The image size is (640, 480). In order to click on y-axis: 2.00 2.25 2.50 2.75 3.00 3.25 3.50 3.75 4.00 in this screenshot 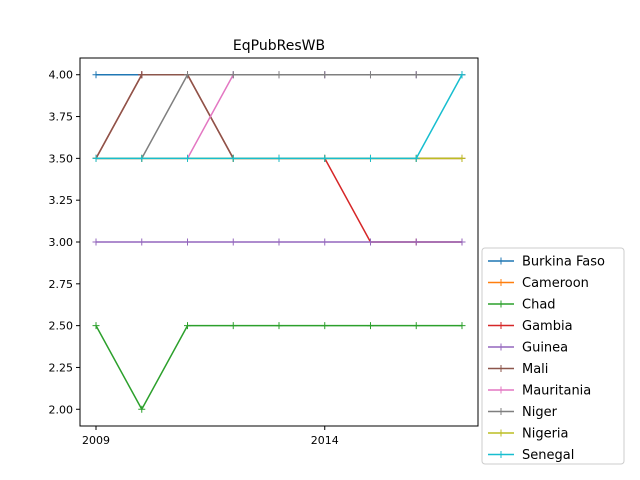, I will do `click(64, 242)`.